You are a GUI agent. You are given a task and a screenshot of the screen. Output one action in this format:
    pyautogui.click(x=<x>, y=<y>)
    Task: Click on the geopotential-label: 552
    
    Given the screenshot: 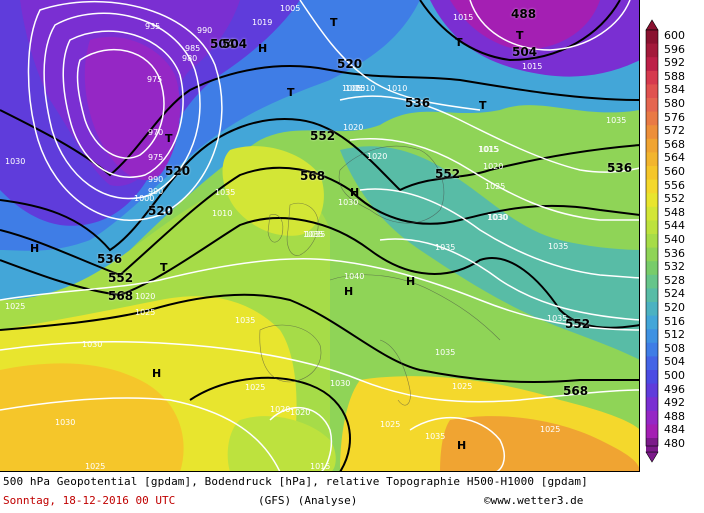 What is the action you would take?
    pyautogui.click(x=578, y=324)
    